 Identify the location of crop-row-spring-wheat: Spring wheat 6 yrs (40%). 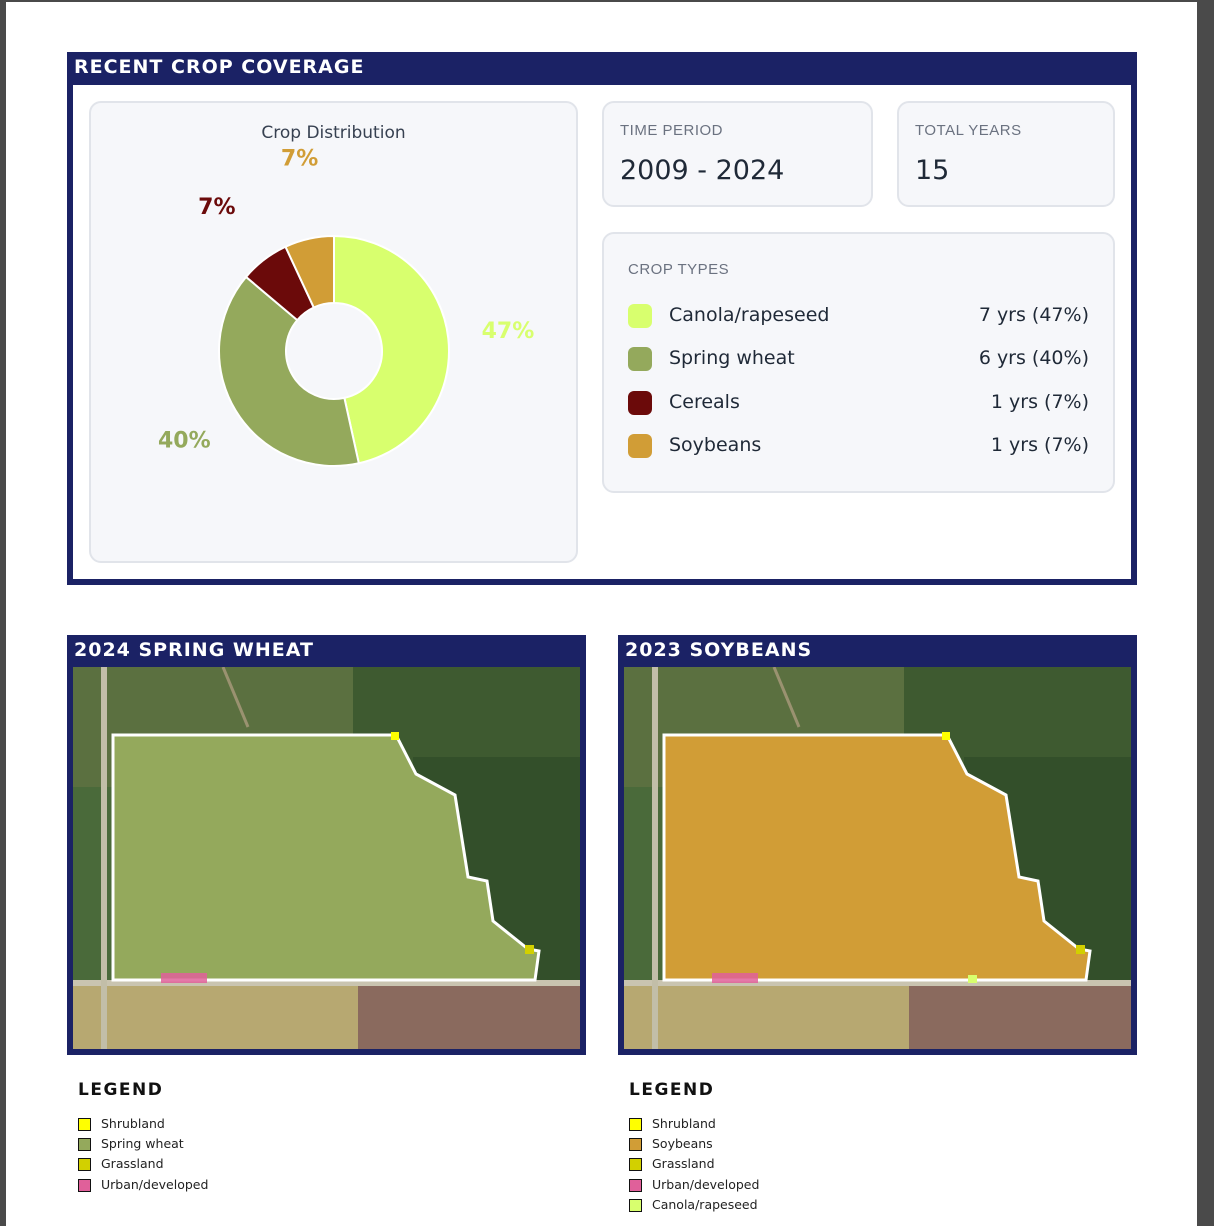
(858, 360).